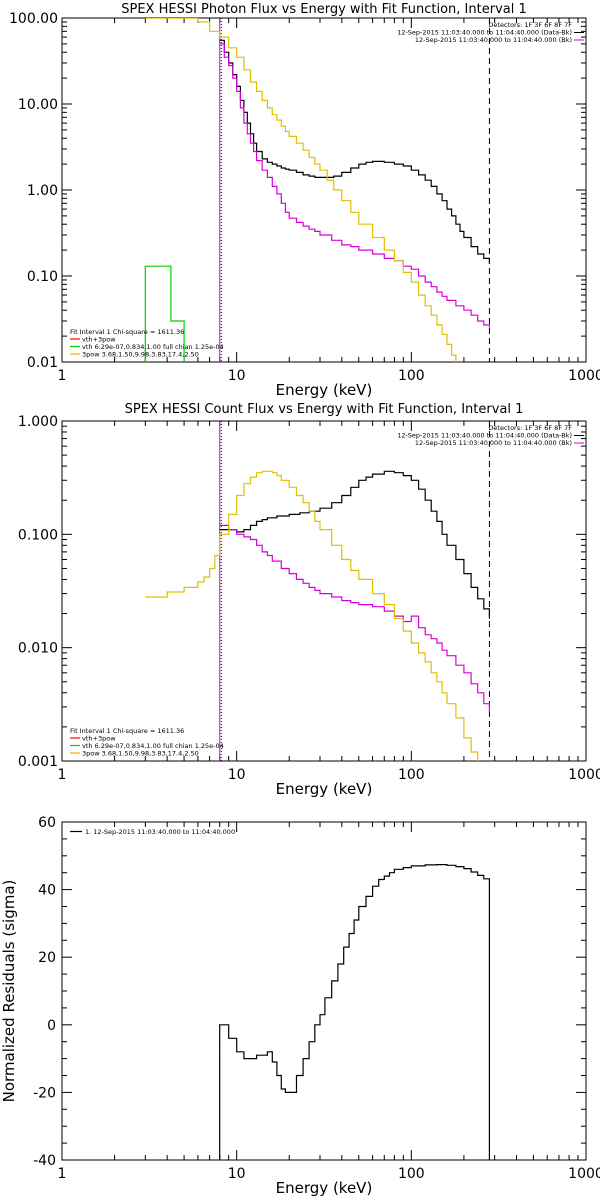 The image size is (600, 1200). I want to click on y-tick-label: 0.10, so click(42, 277).